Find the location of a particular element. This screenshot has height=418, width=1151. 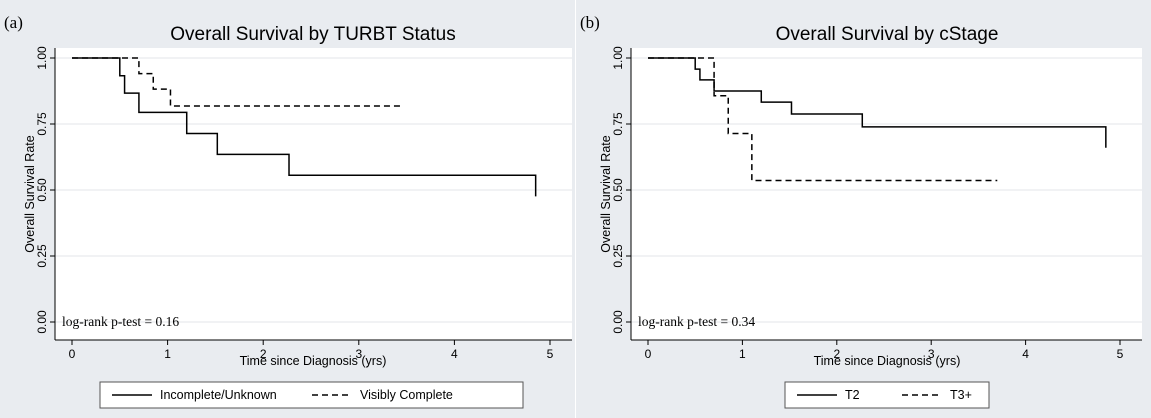

chart-title-a: Overall Survival by TURBT Status is located at coordinates (312, 34).